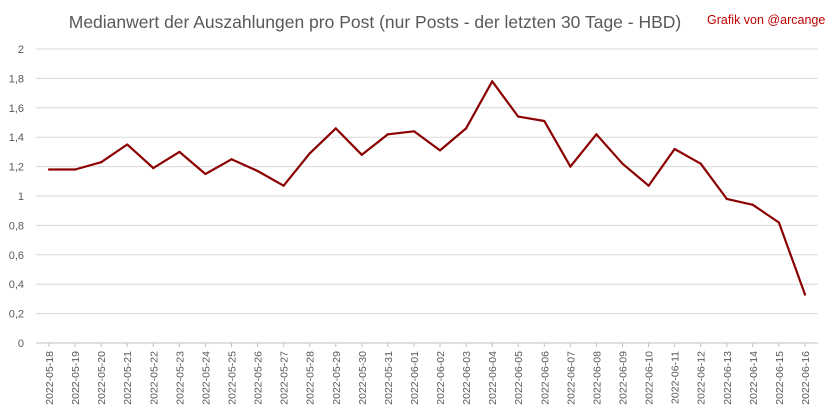  Describe the element at coordinates (415, 378) in the screenshot. I see `x-tick-label: 2022-06-01` at that location.